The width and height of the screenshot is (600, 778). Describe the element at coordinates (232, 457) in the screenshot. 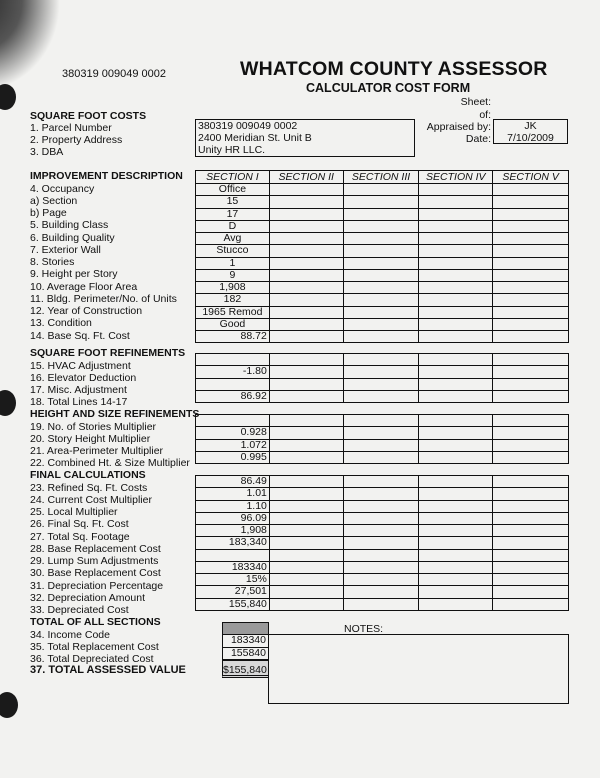

I see `section-i-cell: 0.995` at that location.